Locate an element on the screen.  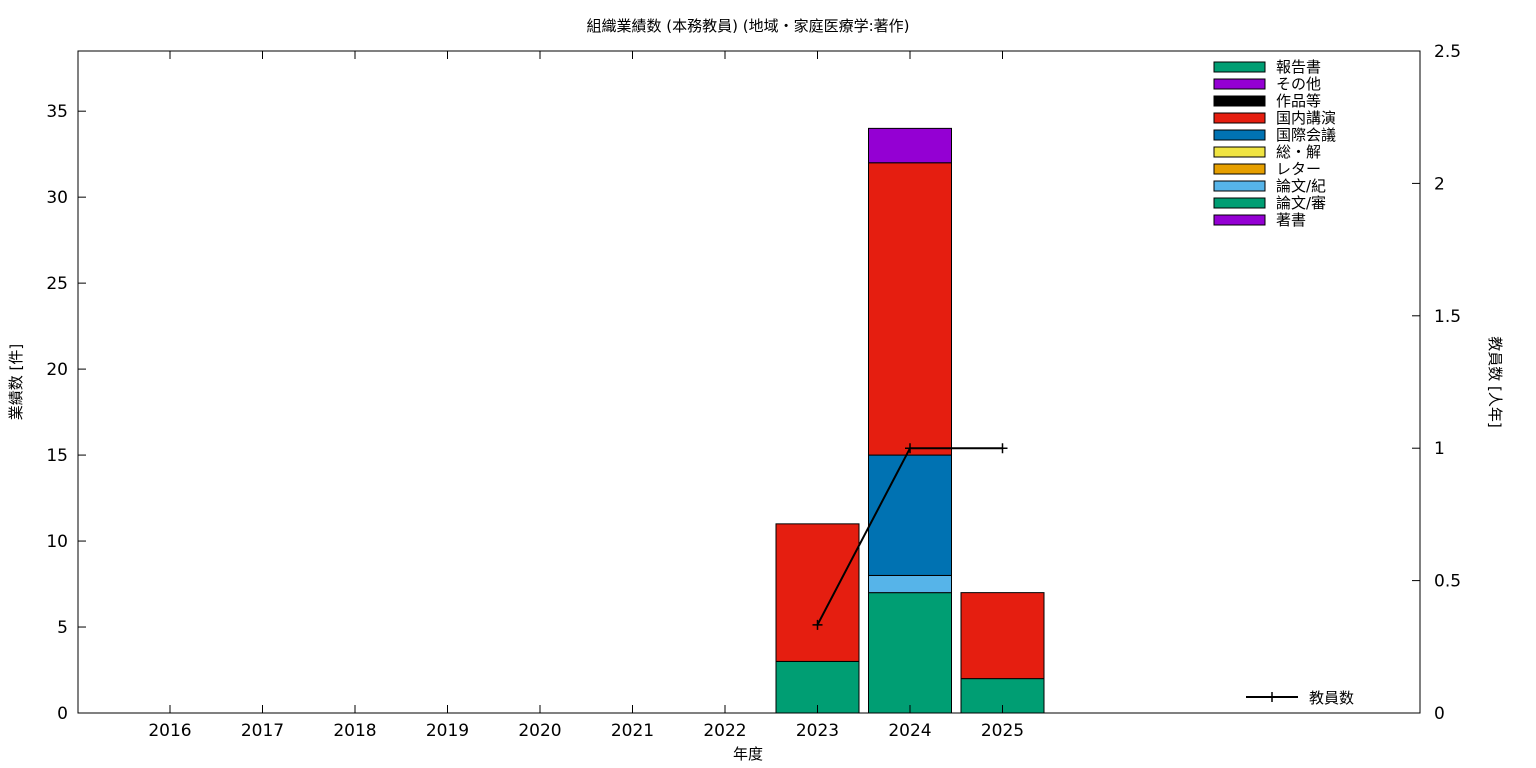
y-tick-label-35: 35 is located at coordinates (57, 112).